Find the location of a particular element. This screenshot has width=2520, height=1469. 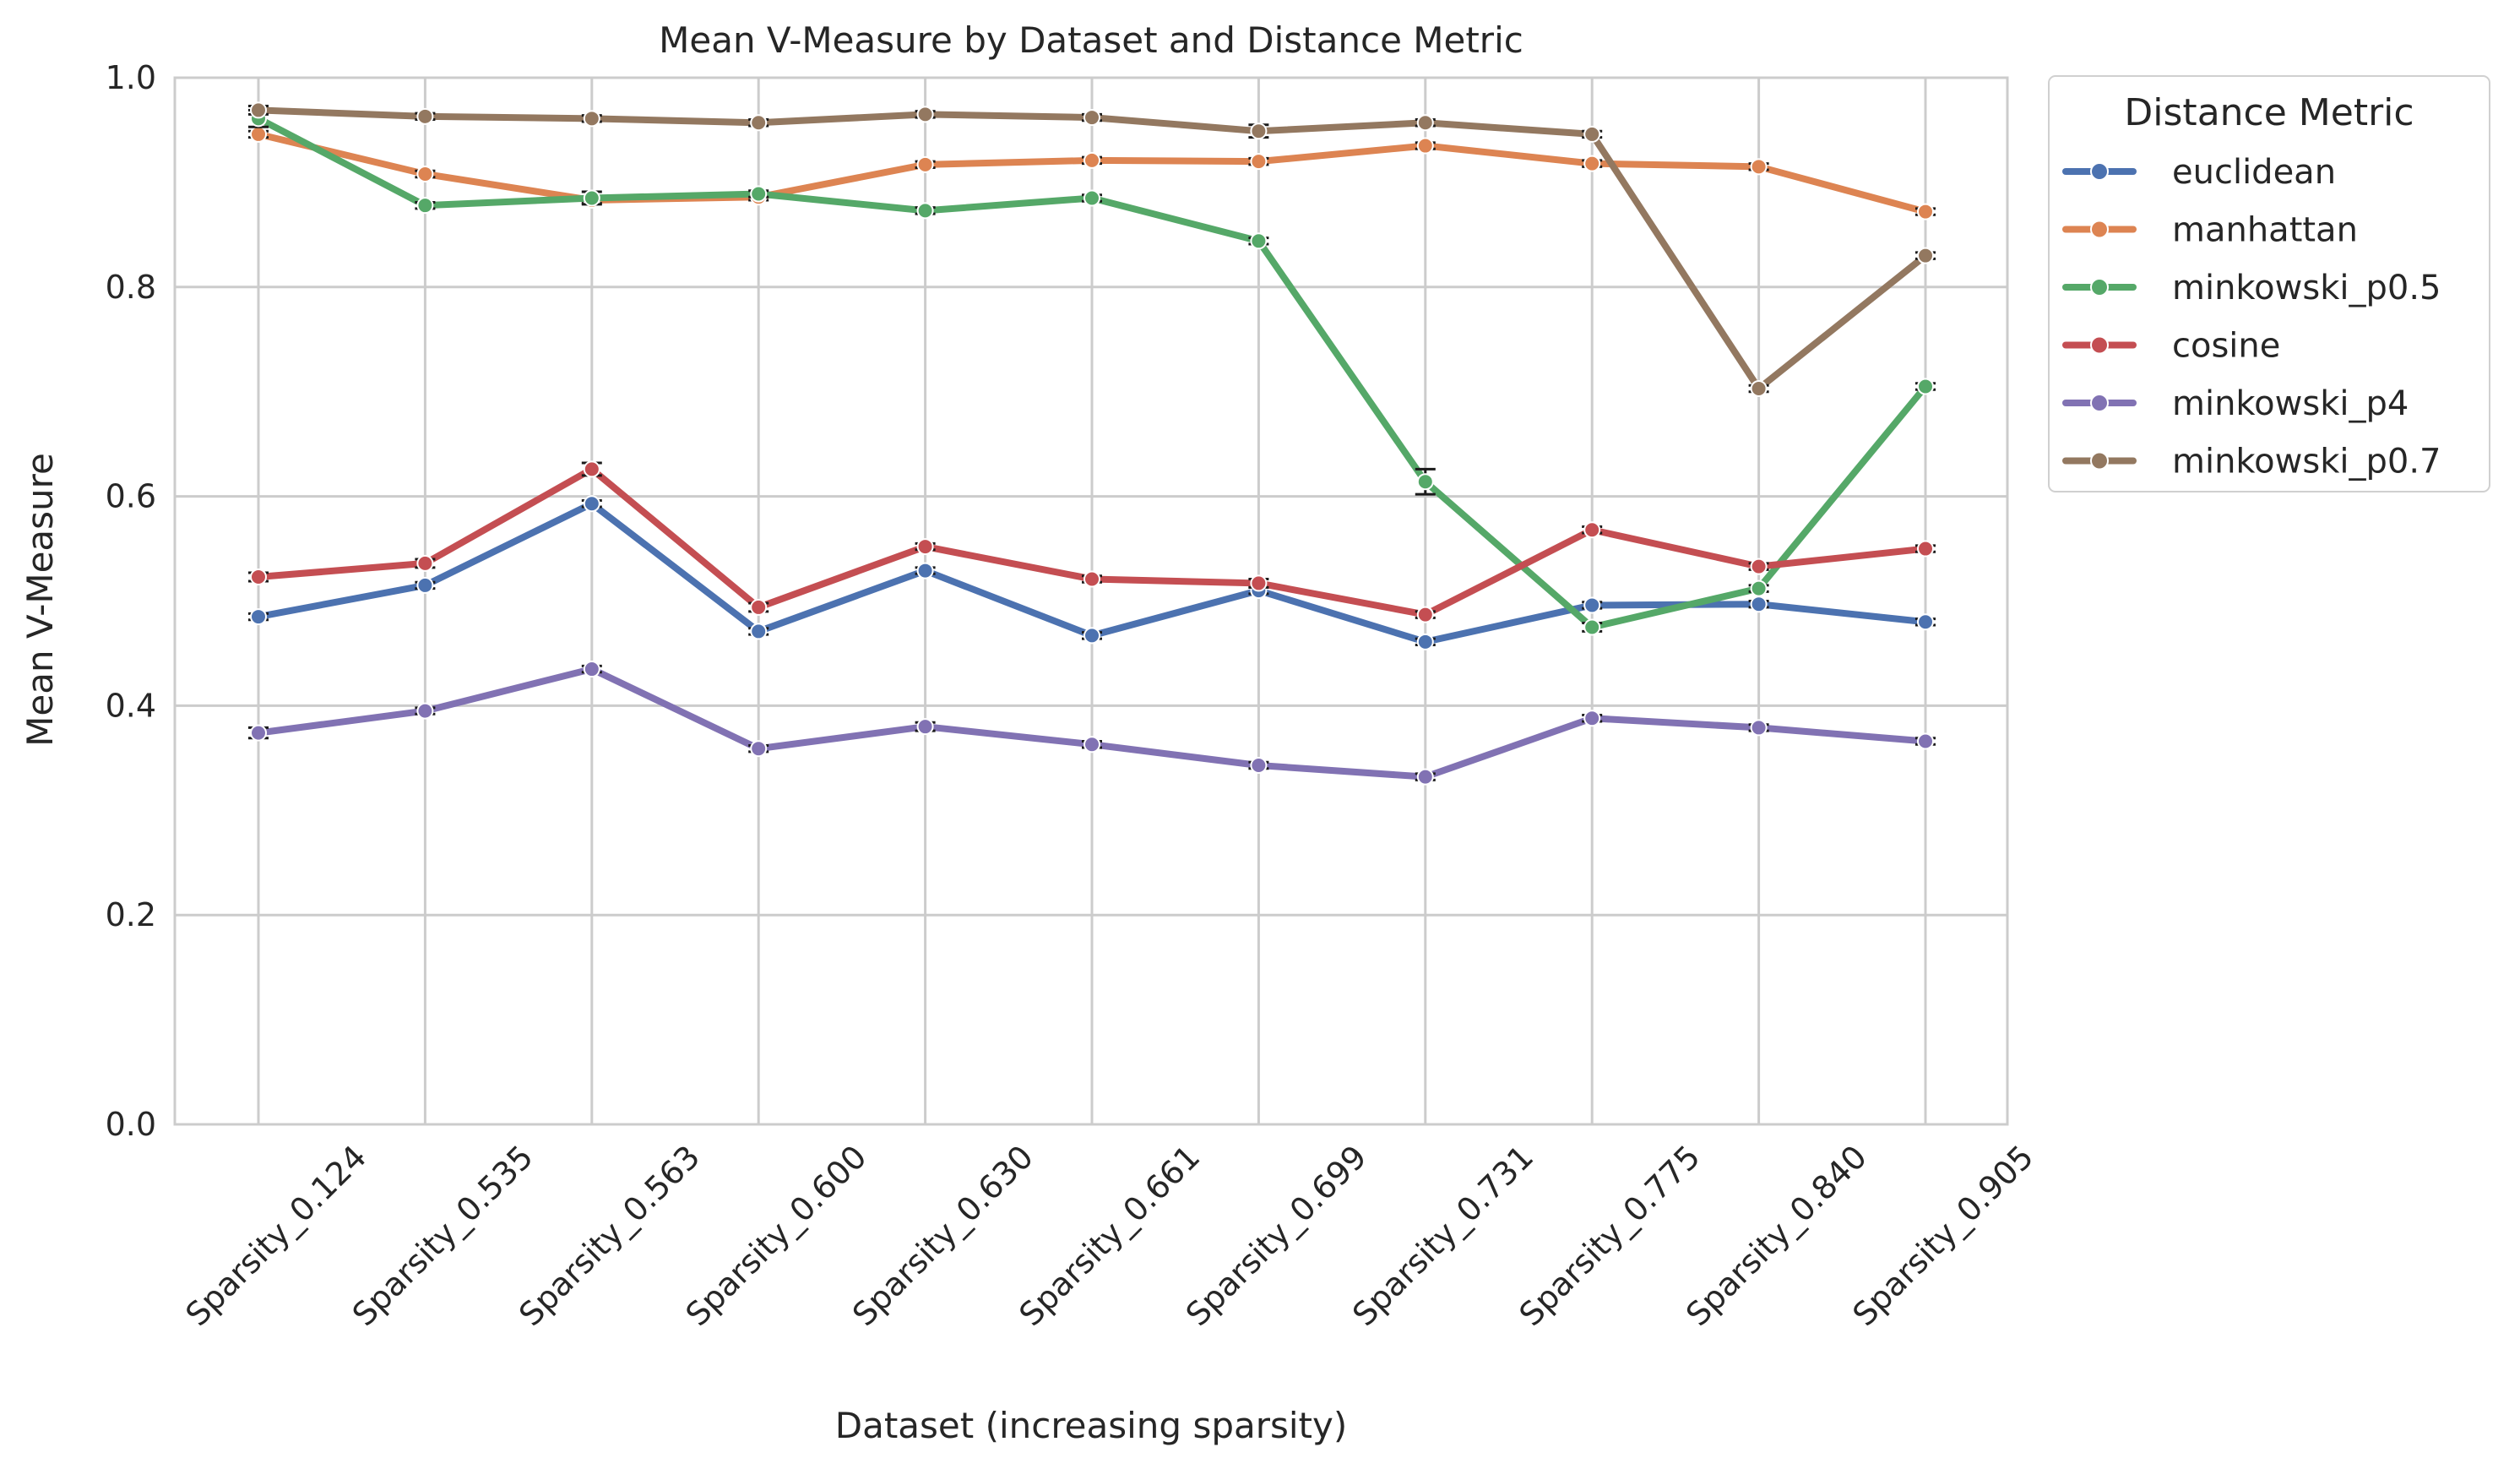

legend-item: minkowski_p0.5 is located at coordinates (2251, 288).